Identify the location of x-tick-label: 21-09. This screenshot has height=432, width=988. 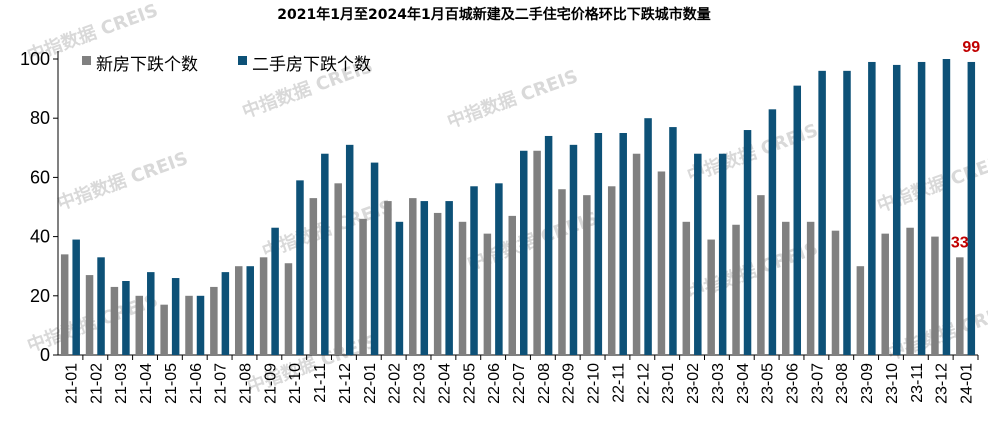
(270, 383).